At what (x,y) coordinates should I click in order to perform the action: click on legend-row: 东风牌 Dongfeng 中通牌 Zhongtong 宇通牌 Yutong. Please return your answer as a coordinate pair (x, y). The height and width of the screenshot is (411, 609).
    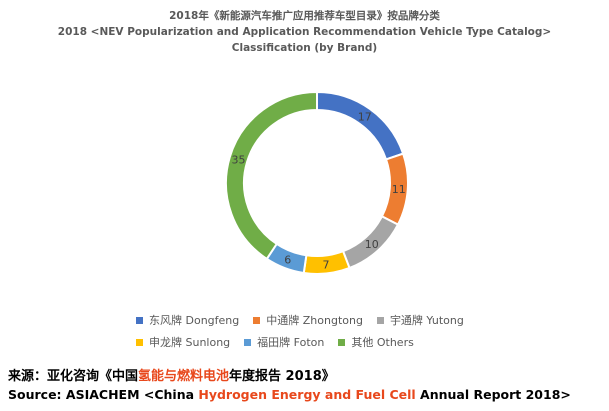
    Looking at the image, I should click on (316, 320).